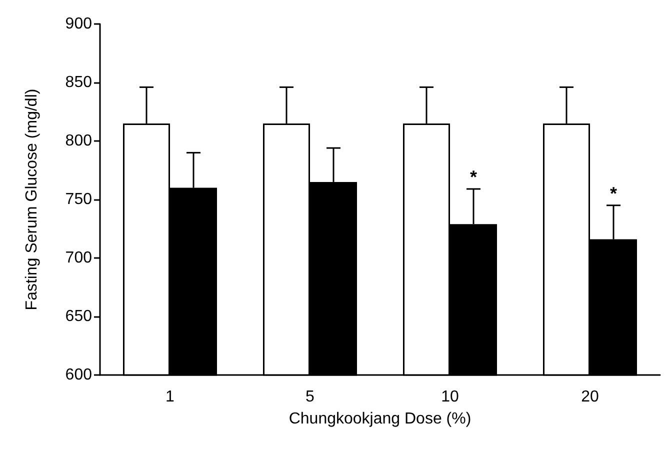  What do you see at coordinates (32, 199) in the screenshot?
I see `y-axis-title: Fasting Serum Glucose (mg/dl)` at bounding box center [32, 199].